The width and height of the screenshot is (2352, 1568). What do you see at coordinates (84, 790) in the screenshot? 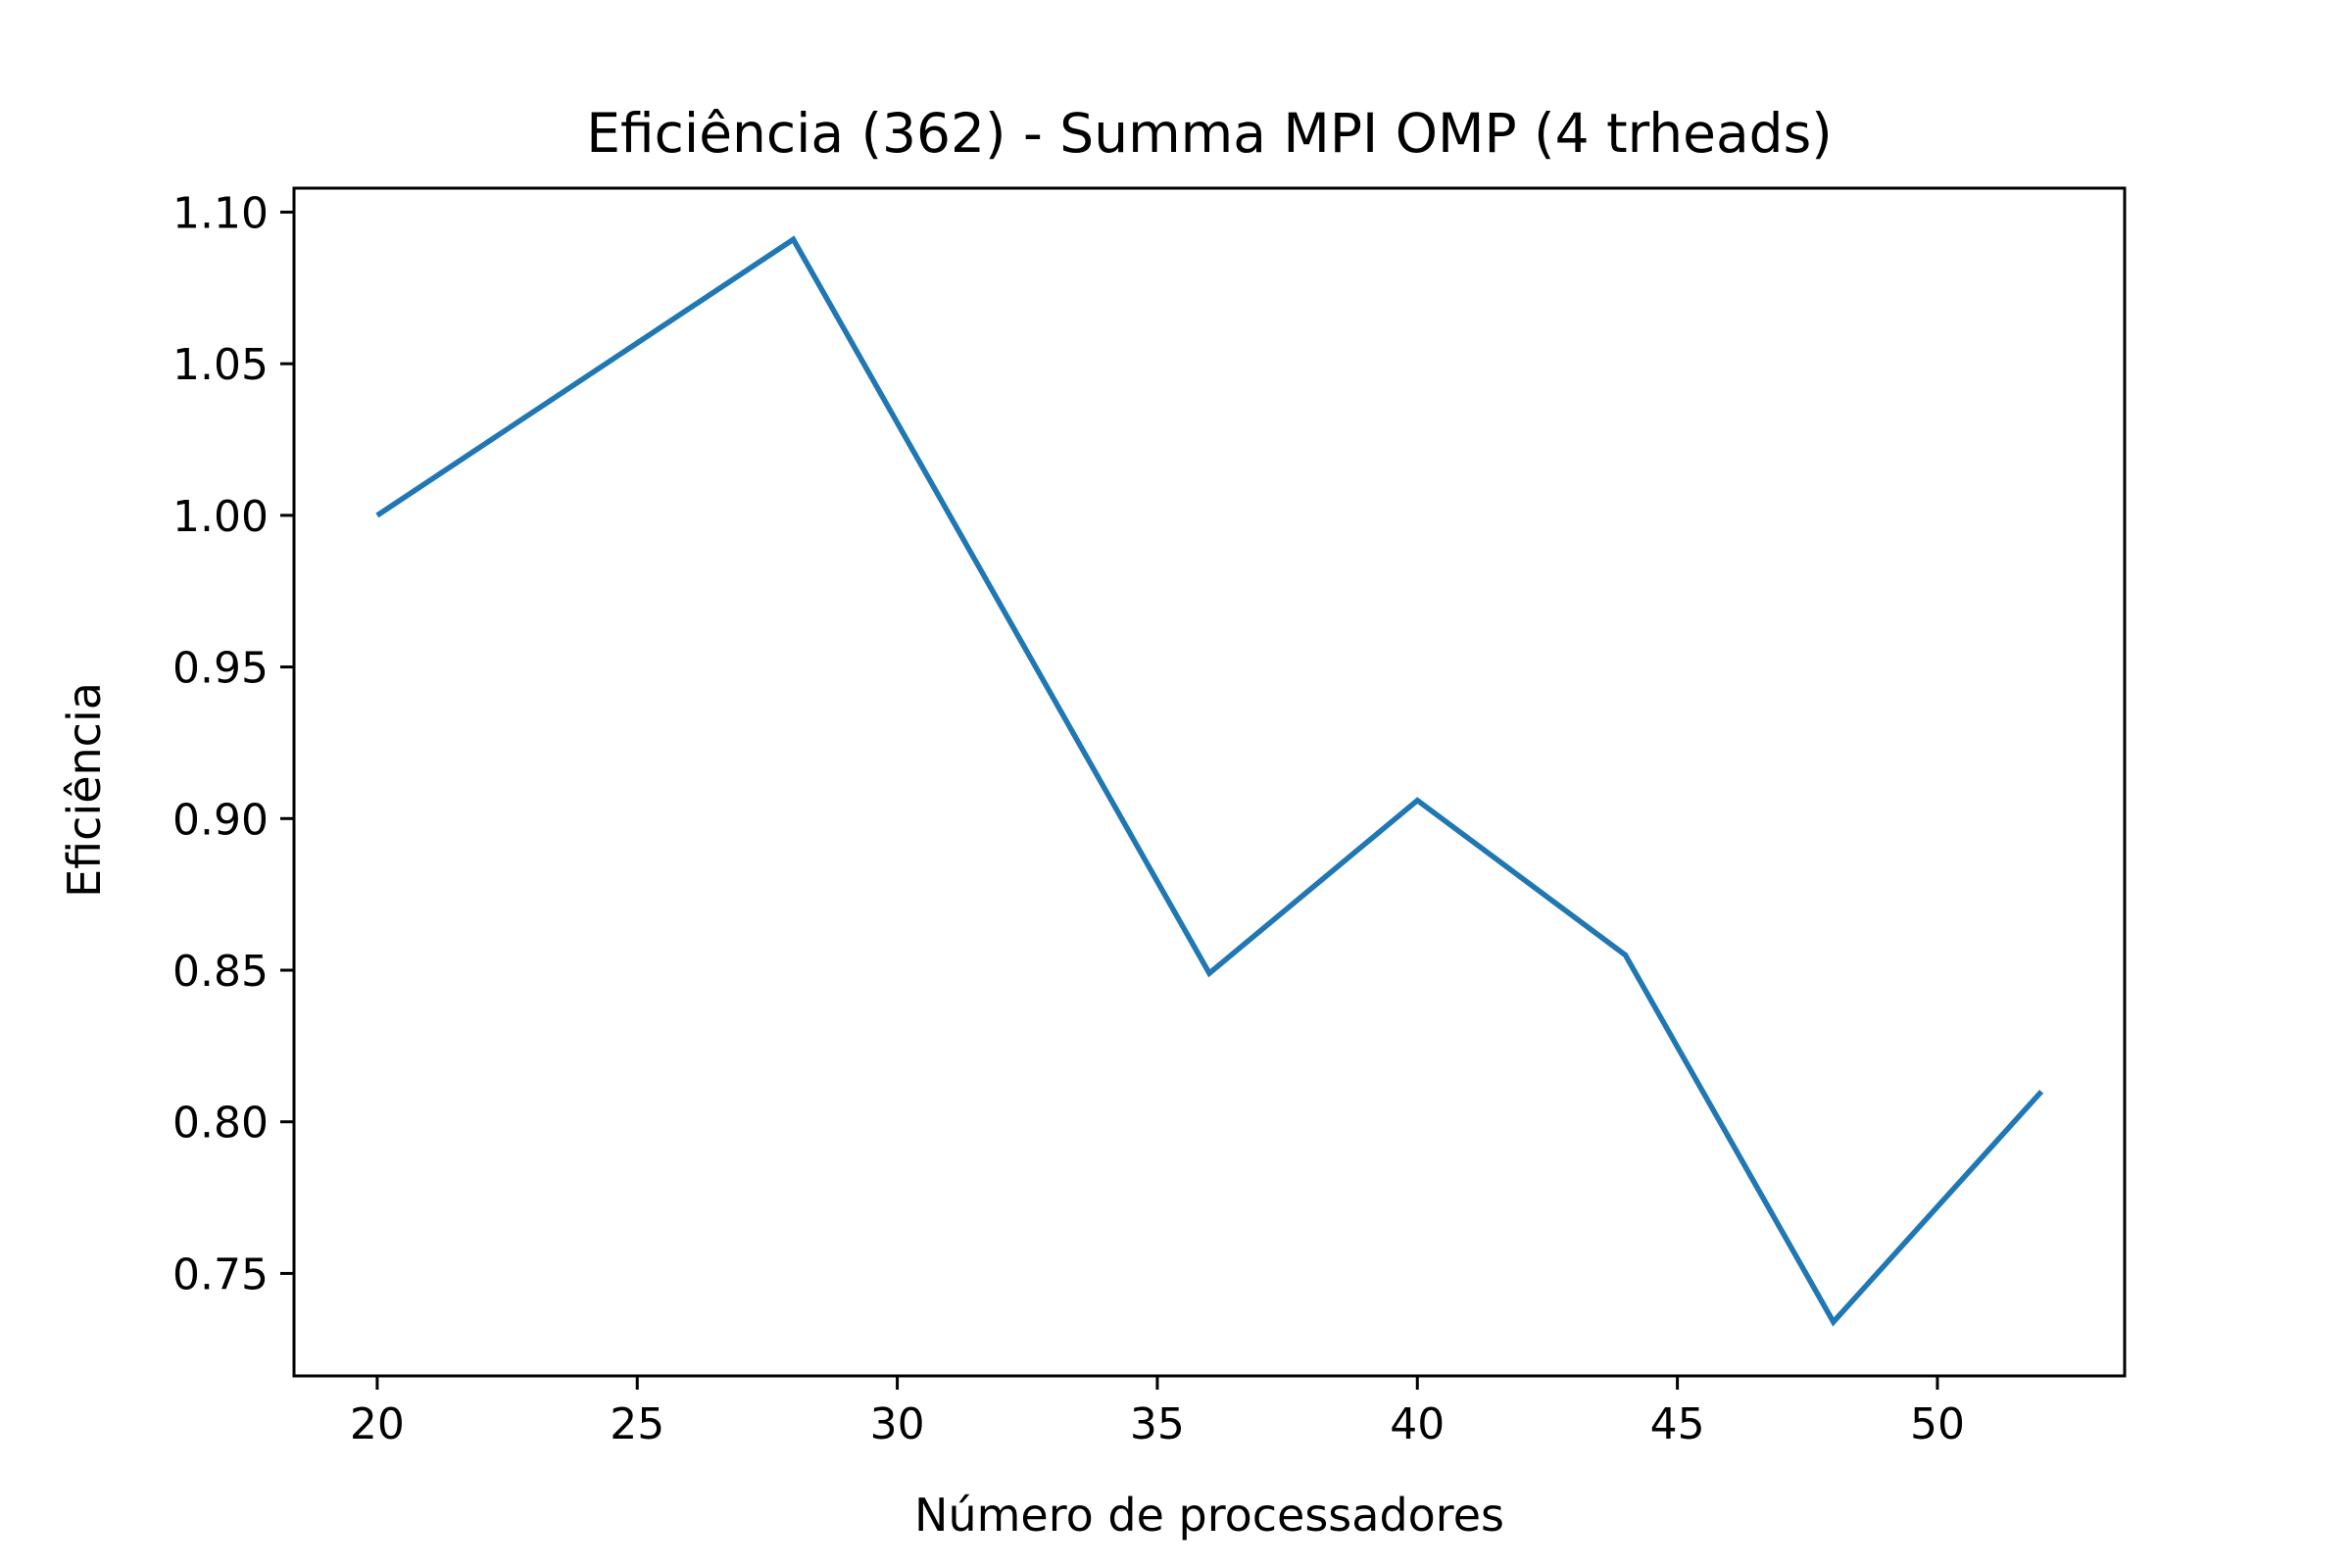
I see `y-axis-label: Eficiência` at bounding box center [84, 790].